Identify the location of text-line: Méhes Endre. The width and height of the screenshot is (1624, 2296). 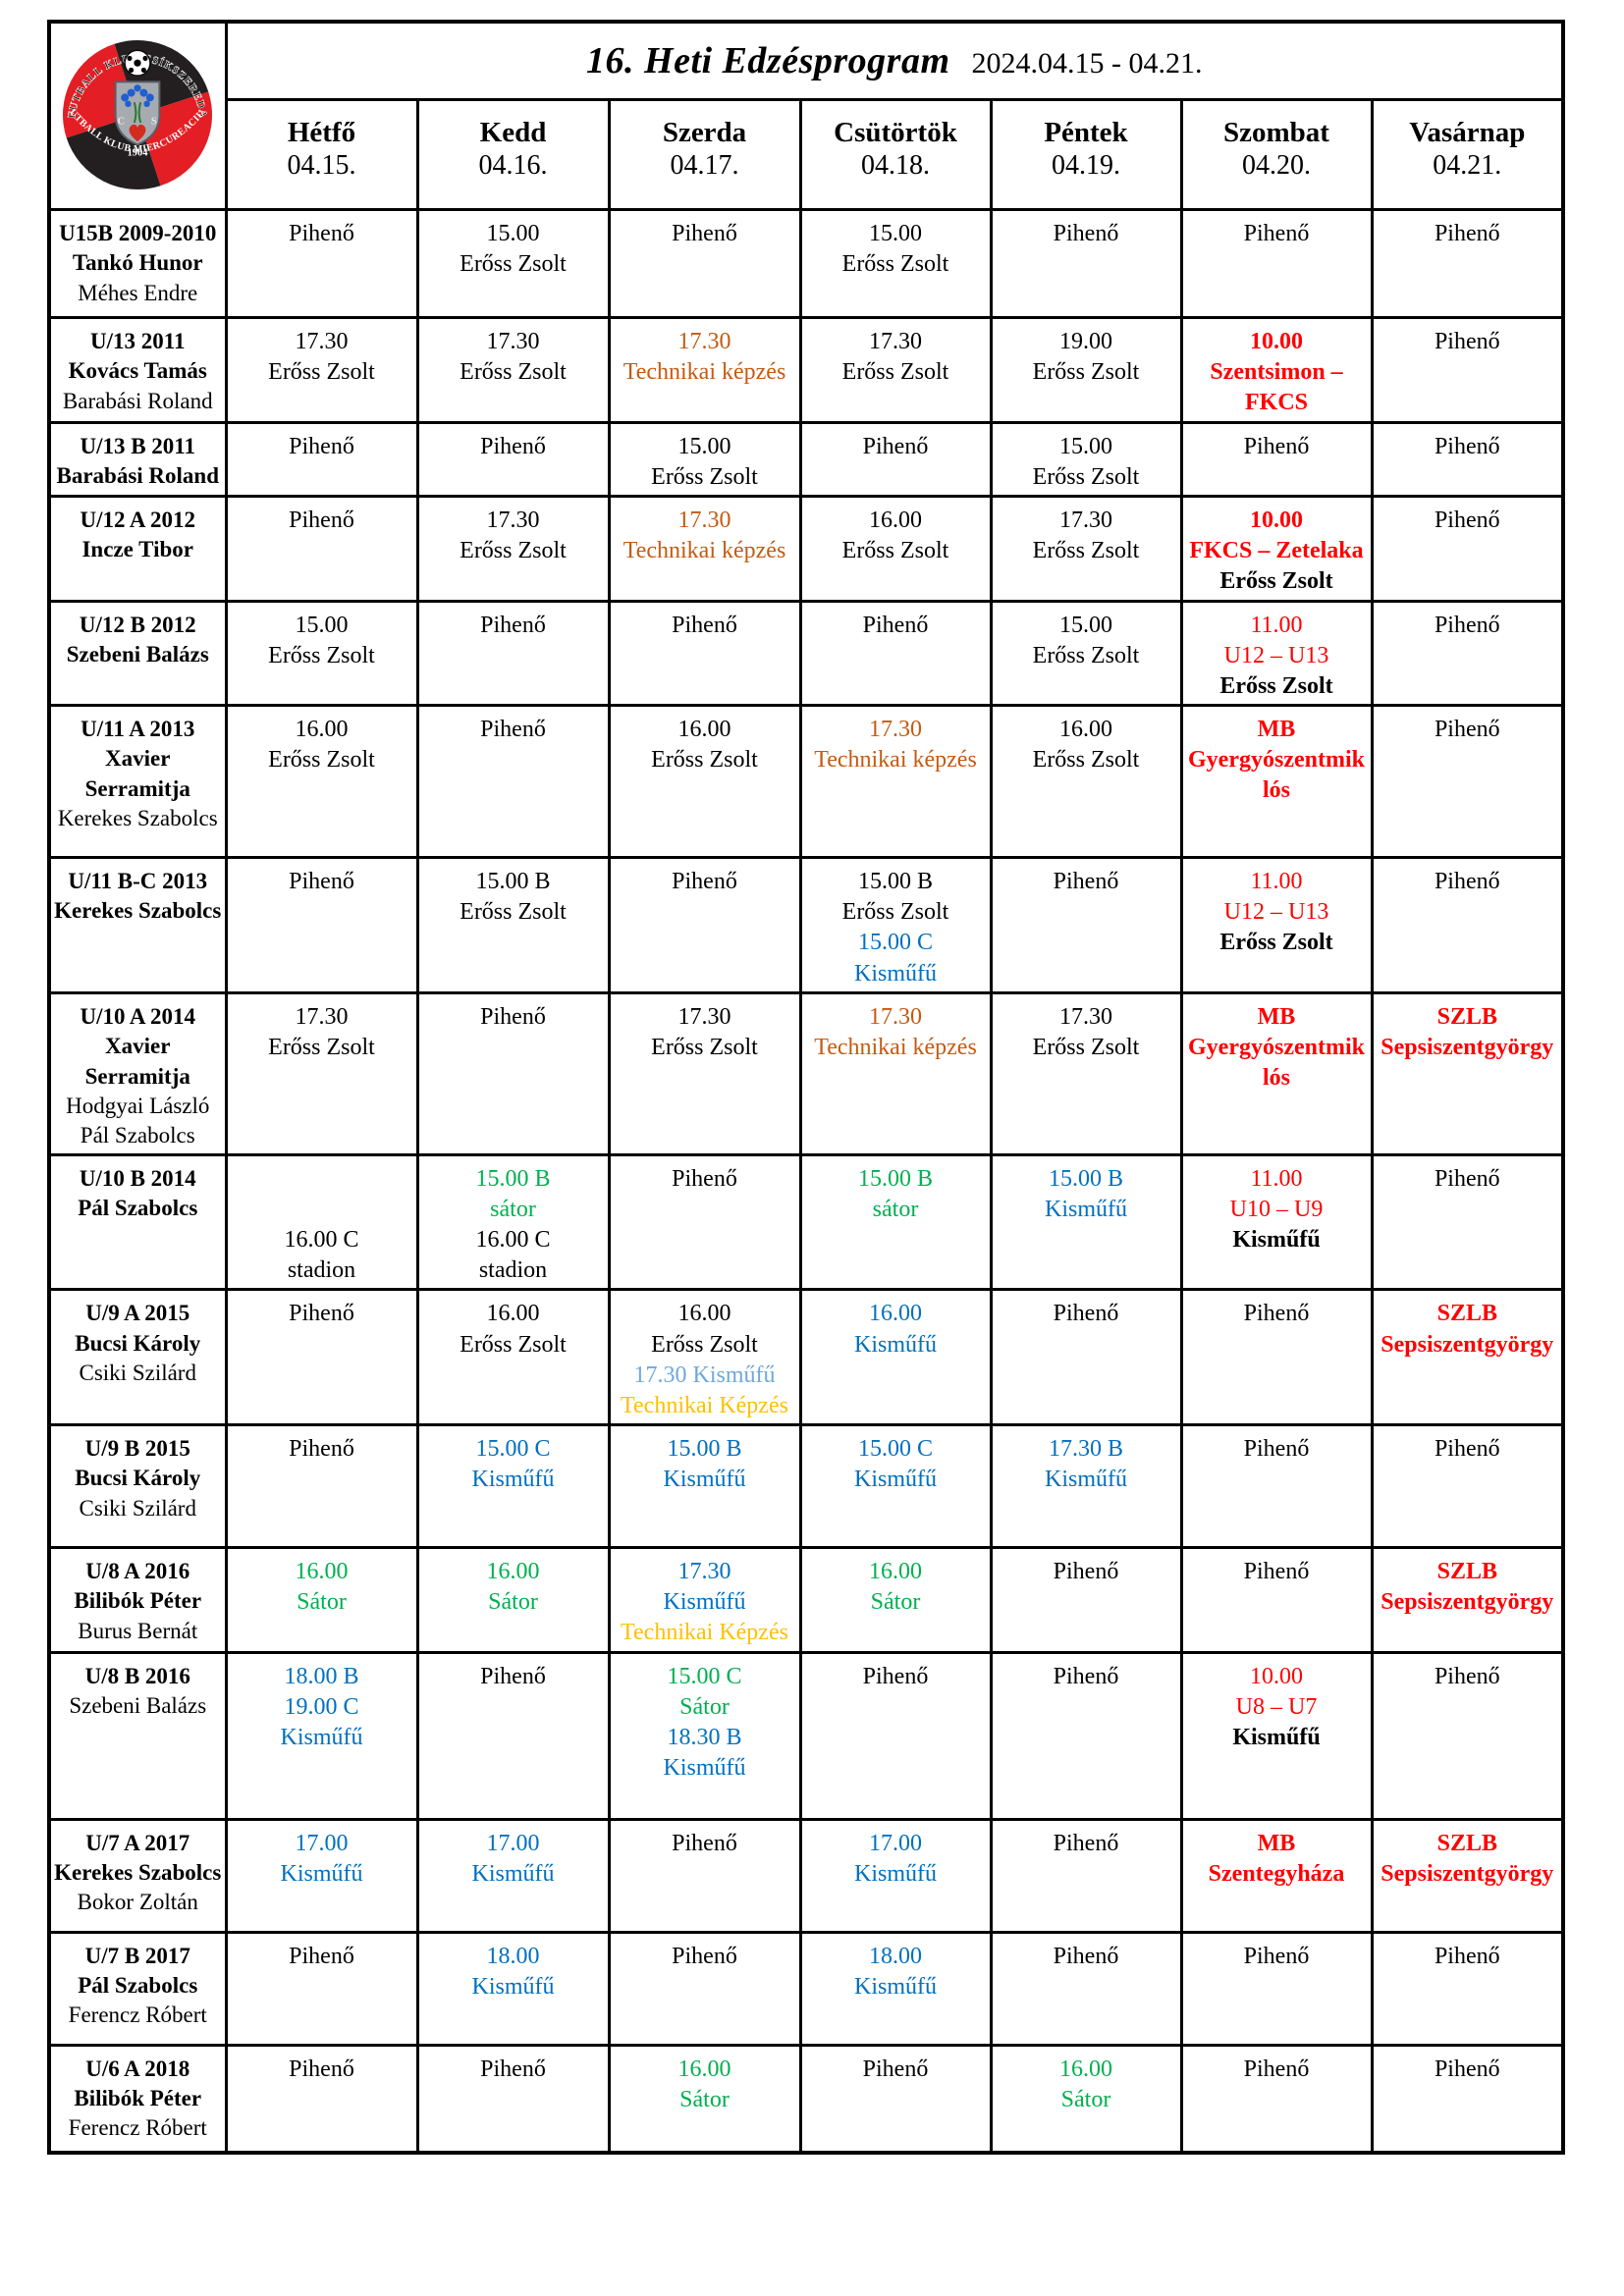
(138, 293).